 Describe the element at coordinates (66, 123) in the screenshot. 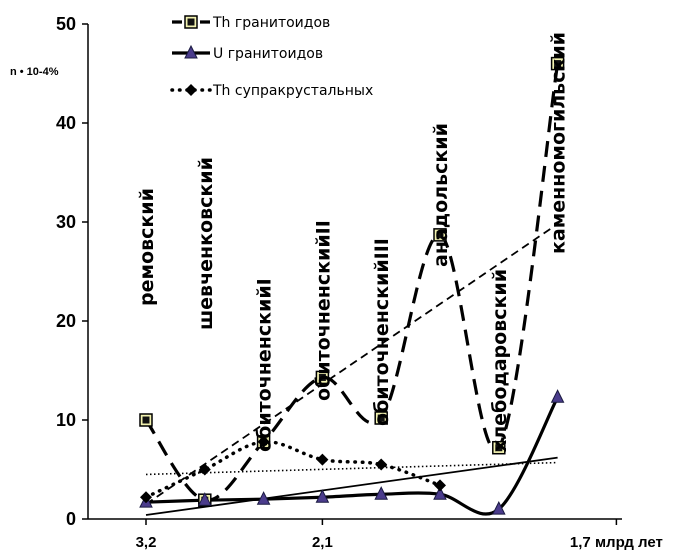

I see `y-tick-label: 40` at that location.